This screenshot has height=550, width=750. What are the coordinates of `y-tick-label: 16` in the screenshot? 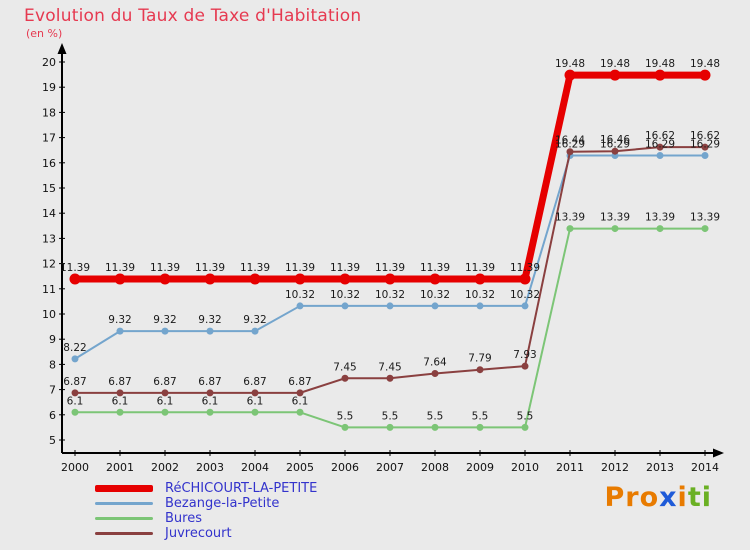 It's located at (49, 163).